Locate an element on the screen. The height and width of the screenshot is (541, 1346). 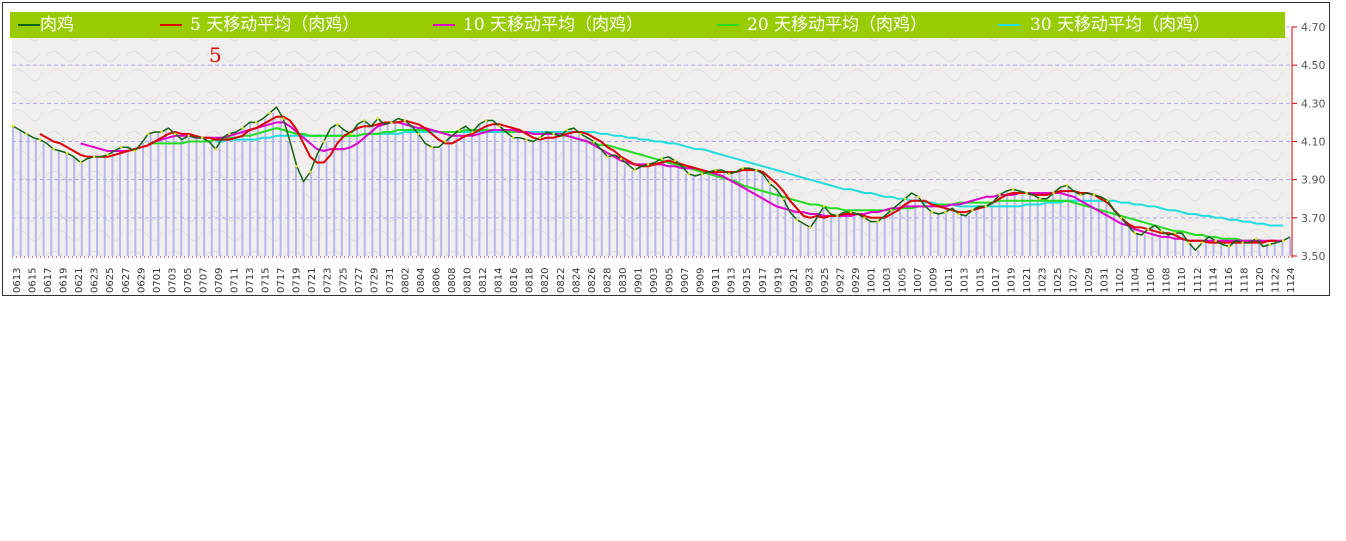
x-tick-label: 0623 is located at coordinates (95, 280).